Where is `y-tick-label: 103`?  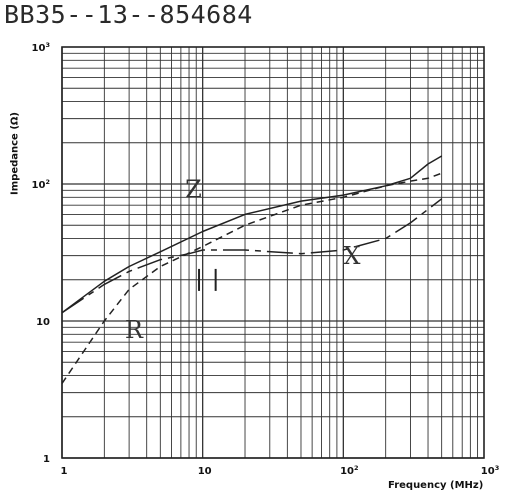 y-tick-label: 103 is located at coordinates (41, 47).